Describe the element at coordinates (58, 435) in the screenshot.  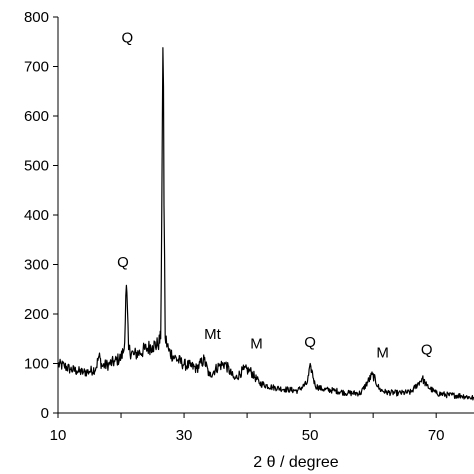
I see `x-tick-label: 10` at that location.